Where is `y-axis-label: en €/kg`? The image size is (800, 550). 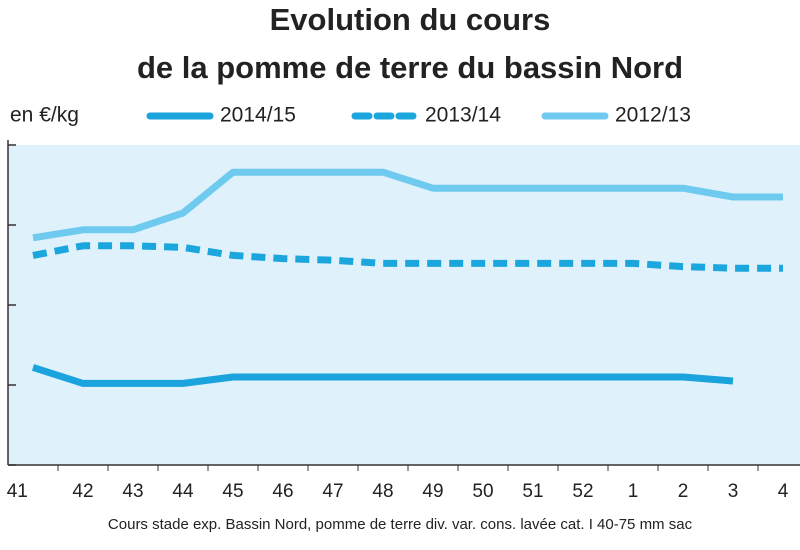
y-axis-label: en €/kg is located at coordinates (44, 115).